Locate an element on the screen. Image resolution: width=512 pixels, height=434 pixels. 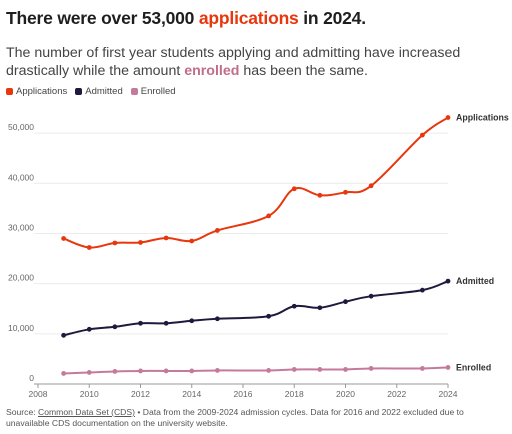
series-line-admitted is located at coordinates (256, 308).